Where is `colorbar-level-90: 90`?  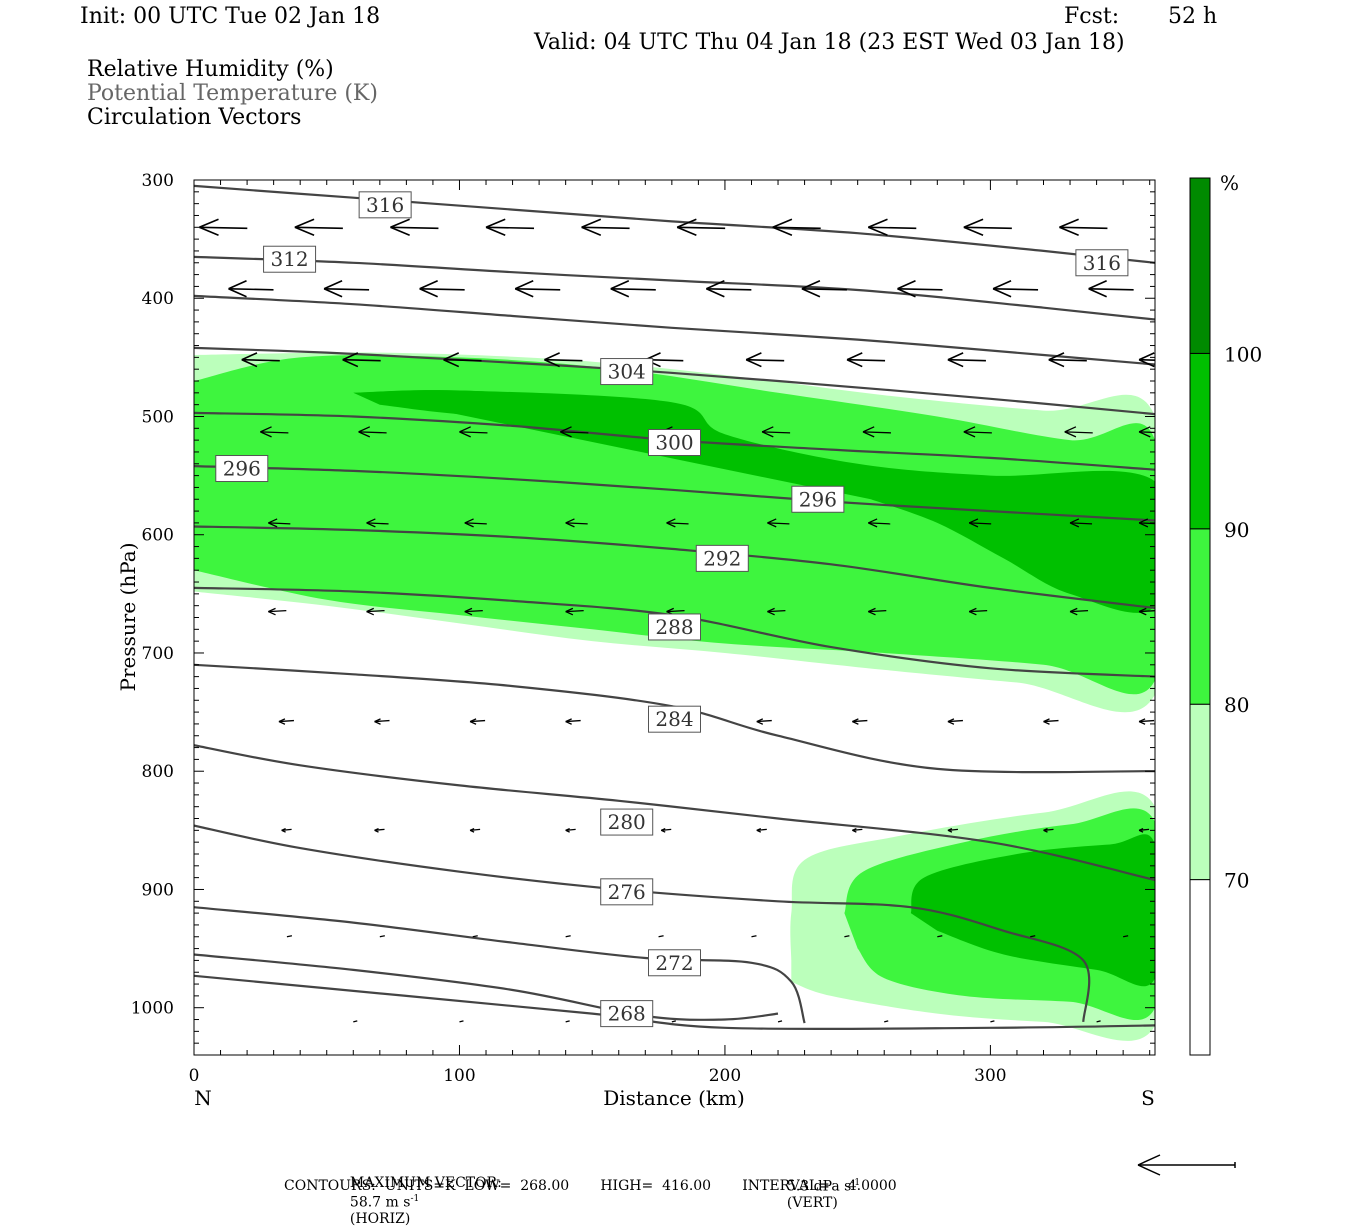
colorbar-level-90: 90 is located at coordinates (1236, 530).